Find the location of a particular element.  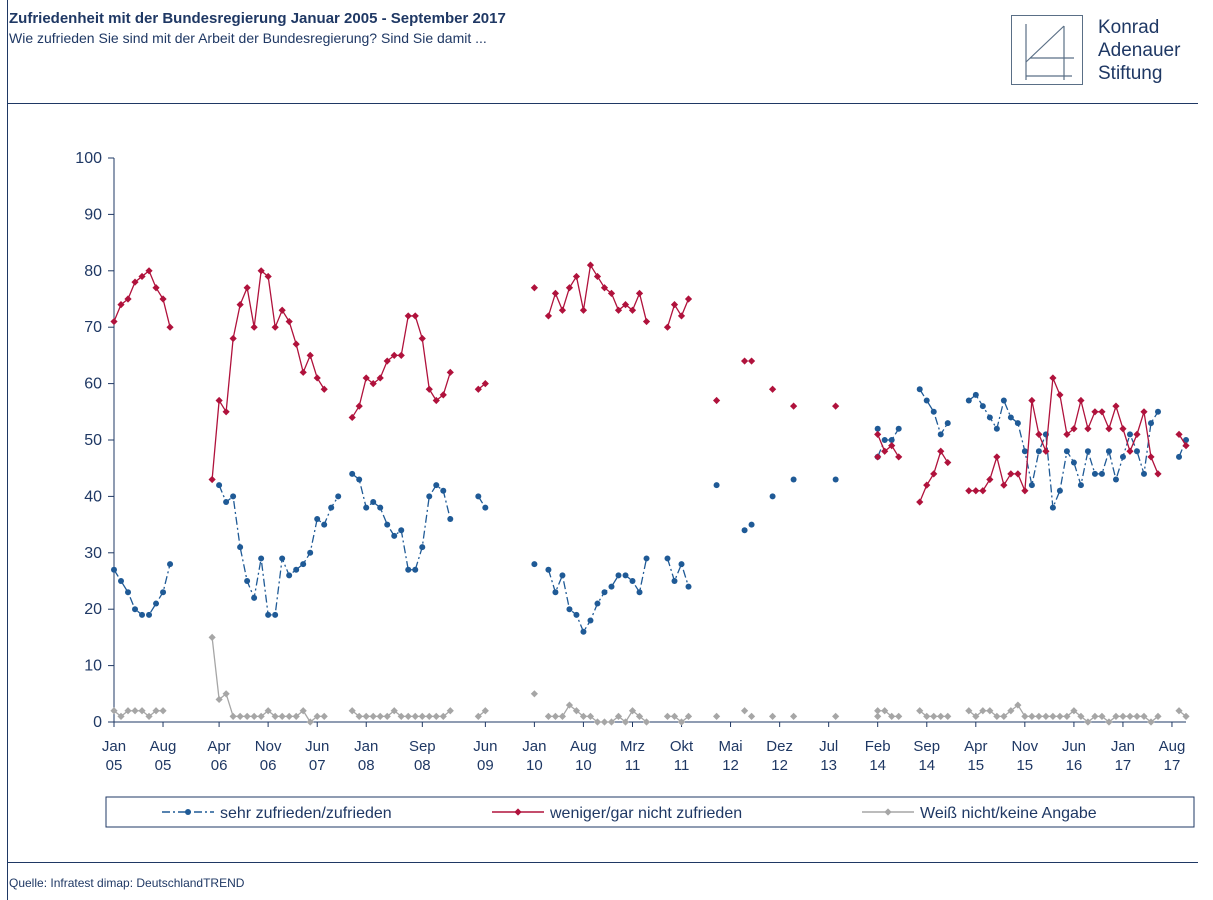

kas-logo: Konrad Adenauer Stiftung is located at coordinates (1106, 50).